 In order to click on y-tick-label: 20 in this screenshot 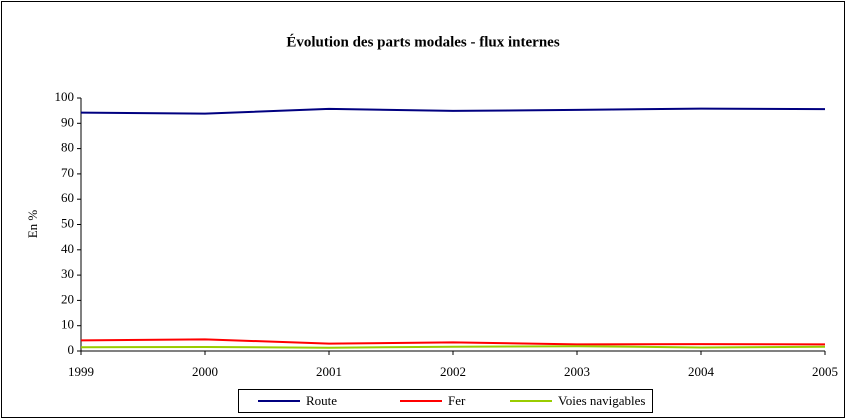, I will do `click(67, 298)`.